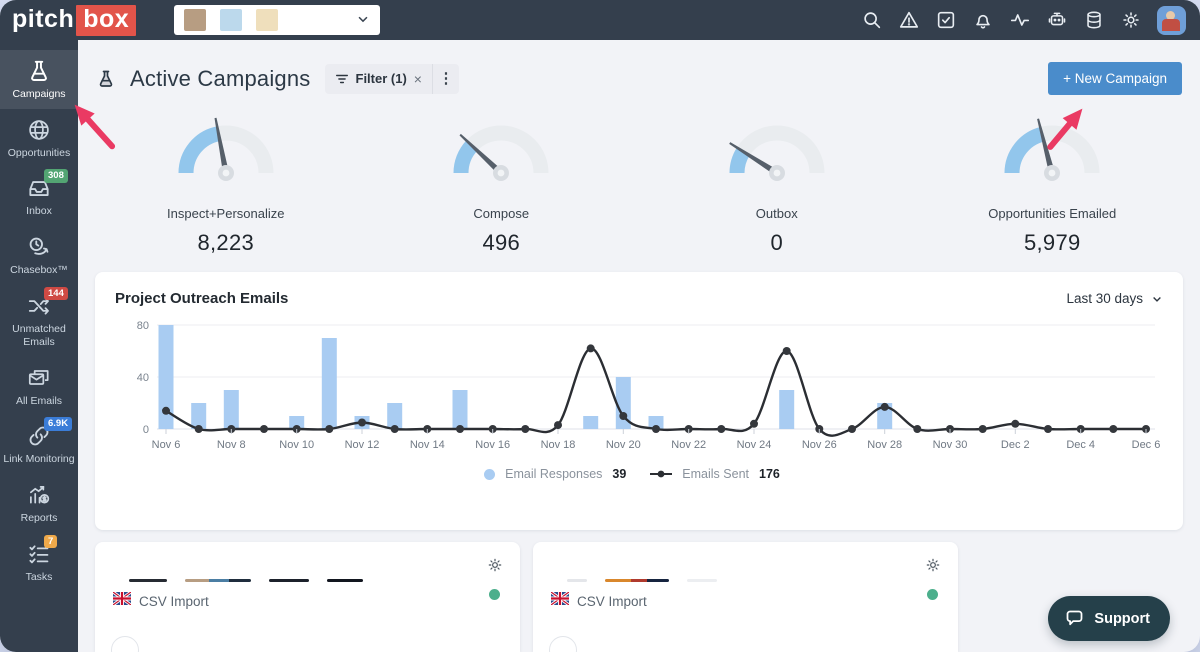  I want to click on search-icon, so click(872, 20).